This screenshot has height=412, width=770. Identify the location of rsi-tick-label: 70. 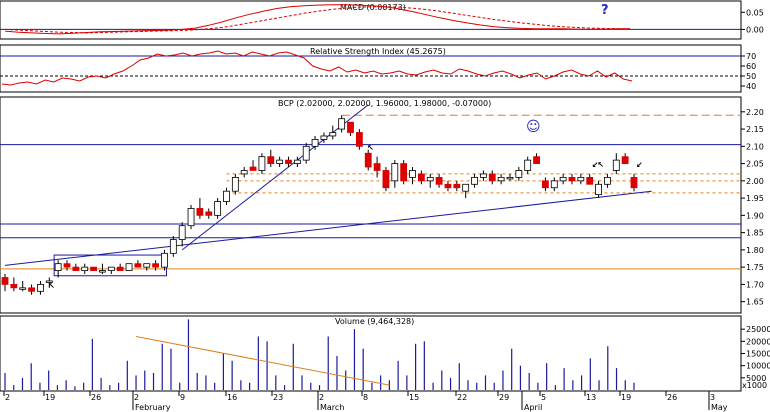
(751, 56).